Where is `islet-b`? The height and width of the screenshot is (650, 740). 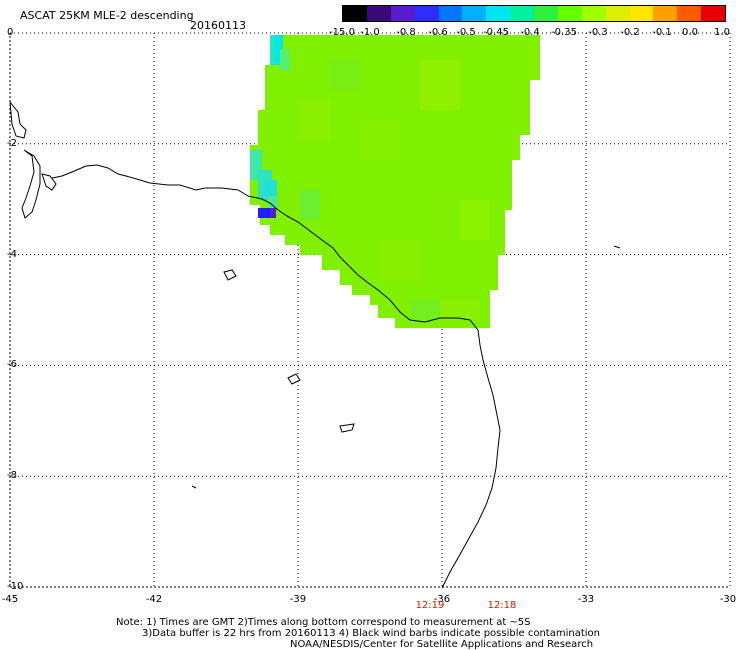
islet-b is located at coordinates (194, 487).